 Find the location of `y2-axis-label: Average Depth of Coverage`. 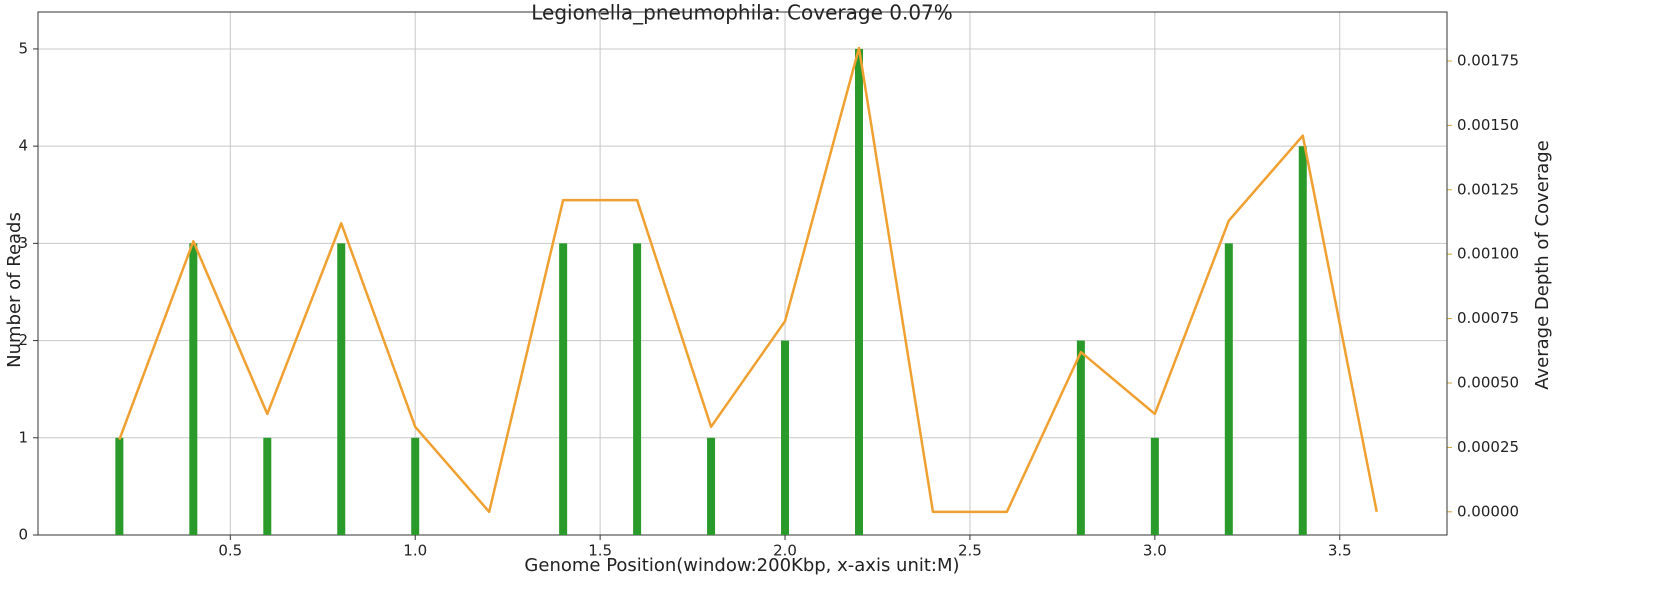

y2-axis-label: Average Depth of Coverage is located at coordinates (1542, 265).